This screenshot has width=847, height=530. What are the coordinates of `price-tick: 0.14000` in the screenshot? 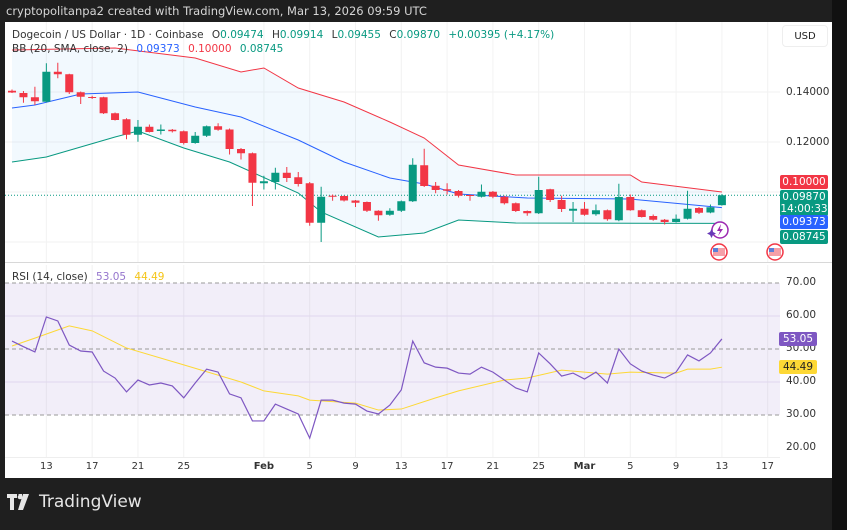 It's located at (808, 92).